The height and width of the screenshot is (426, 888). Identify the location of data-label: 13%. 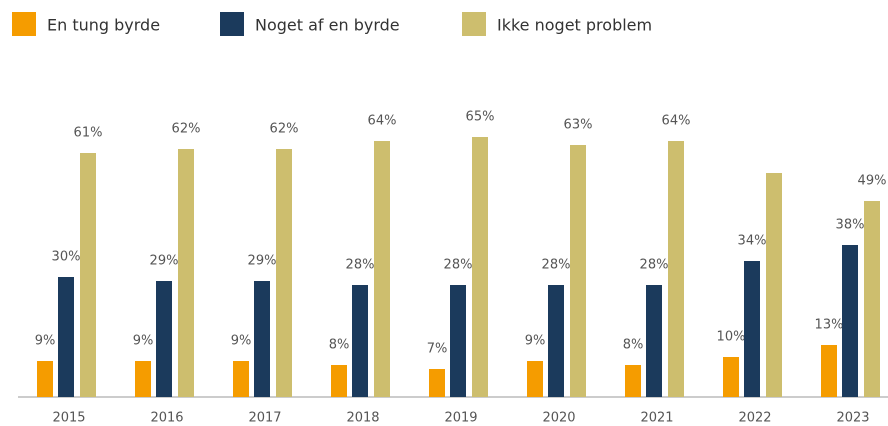
(829, 325).